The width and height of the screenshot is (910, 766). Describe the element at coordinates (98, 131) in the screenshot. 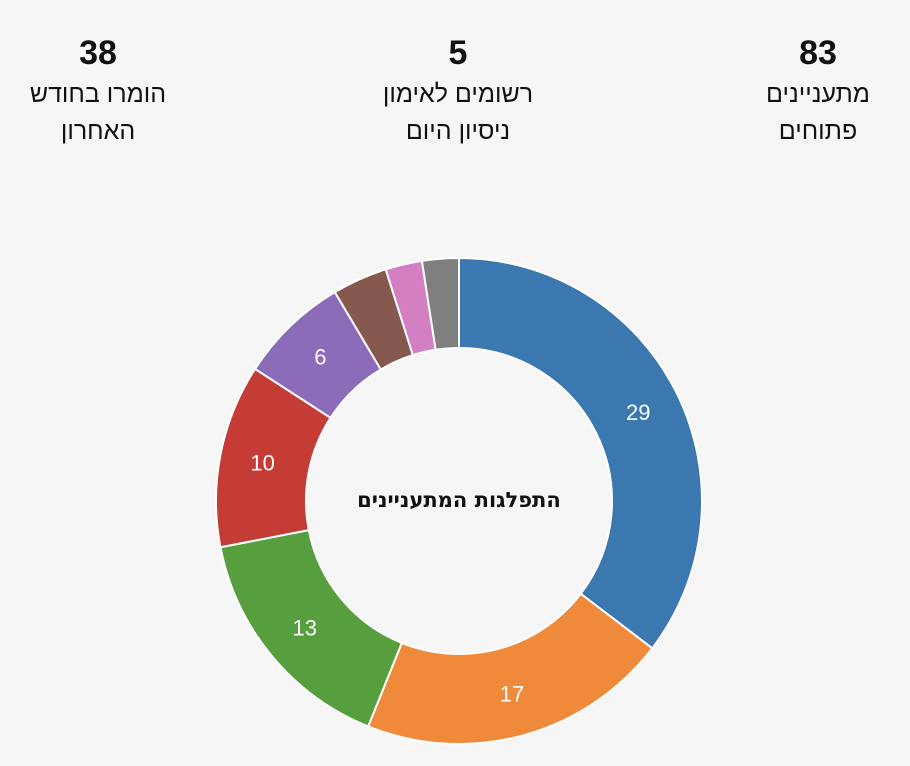

I see `kpi-label-line2: האחרון` at that location.